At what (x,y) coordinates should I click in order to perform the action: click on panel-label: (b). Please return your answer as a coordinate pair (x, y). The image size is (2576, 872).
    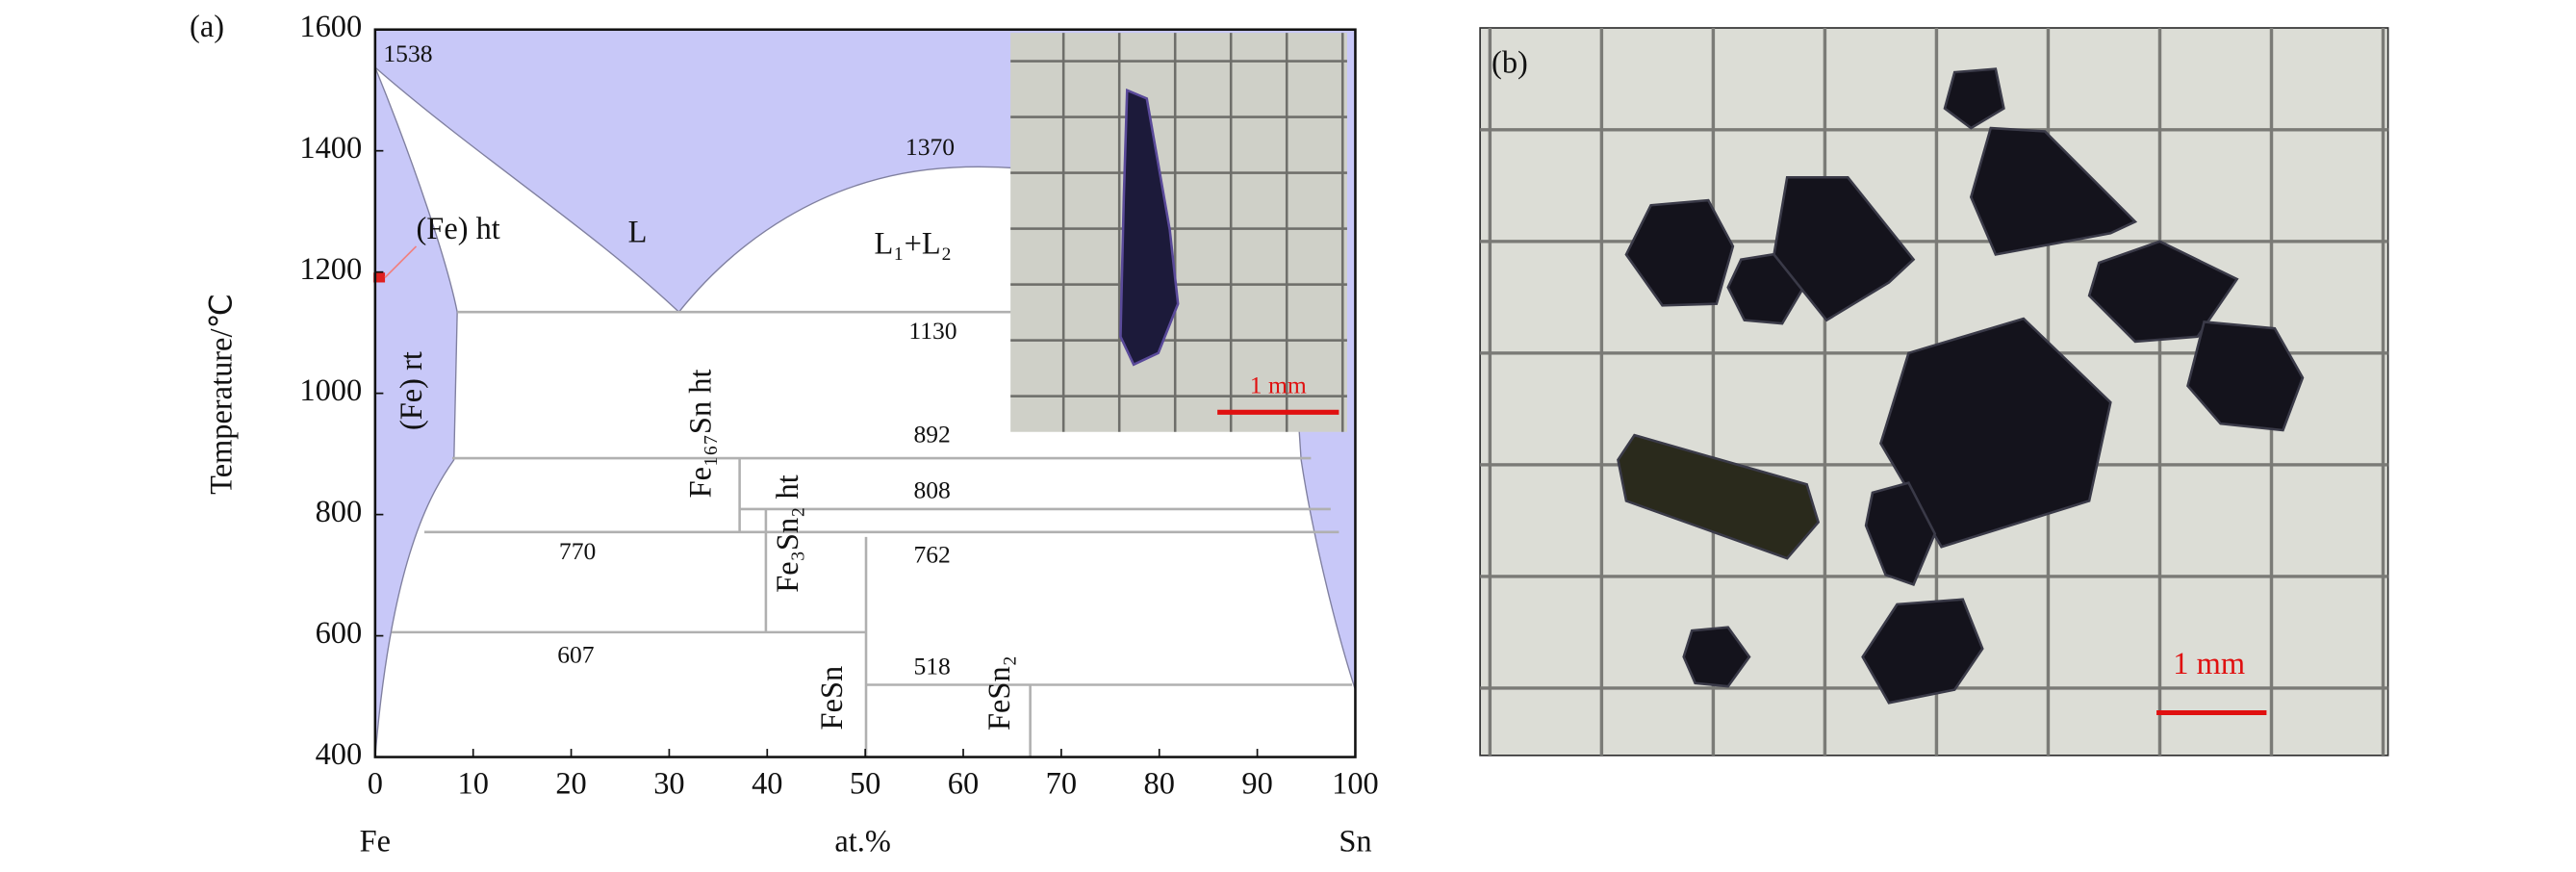
    Looking at the image, I should click on (1510, 63).